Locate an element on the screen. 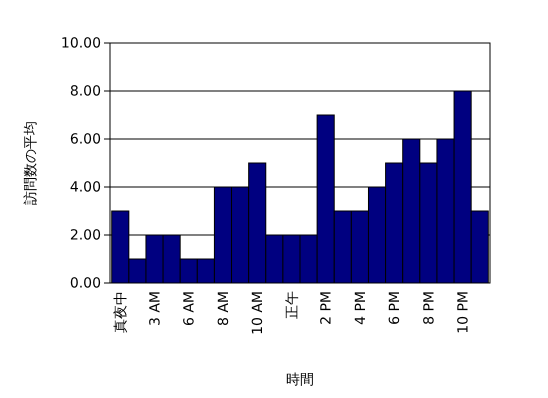 The width and height of the screenshot is (548, 398). y-tick-label: 0.00 is located at coordinates (85, 283).